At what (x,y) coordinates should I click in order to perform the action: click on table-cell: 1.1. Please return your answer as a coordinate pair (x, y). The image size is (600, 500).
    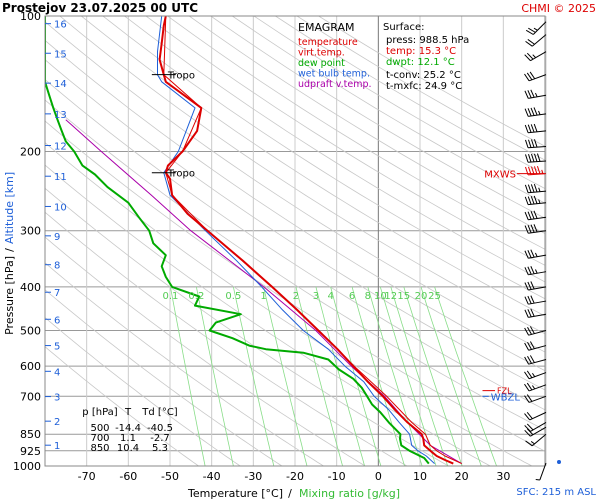
    Looking at the image, I should click on (128, 438).